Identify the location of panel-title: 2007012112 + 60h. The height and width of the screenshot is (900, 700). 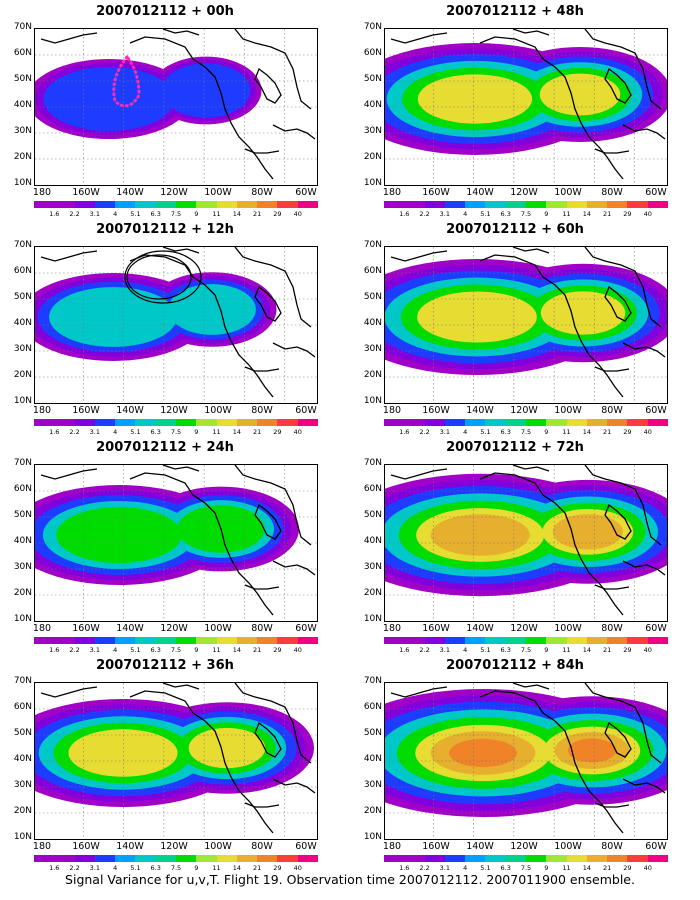
(515, 229).